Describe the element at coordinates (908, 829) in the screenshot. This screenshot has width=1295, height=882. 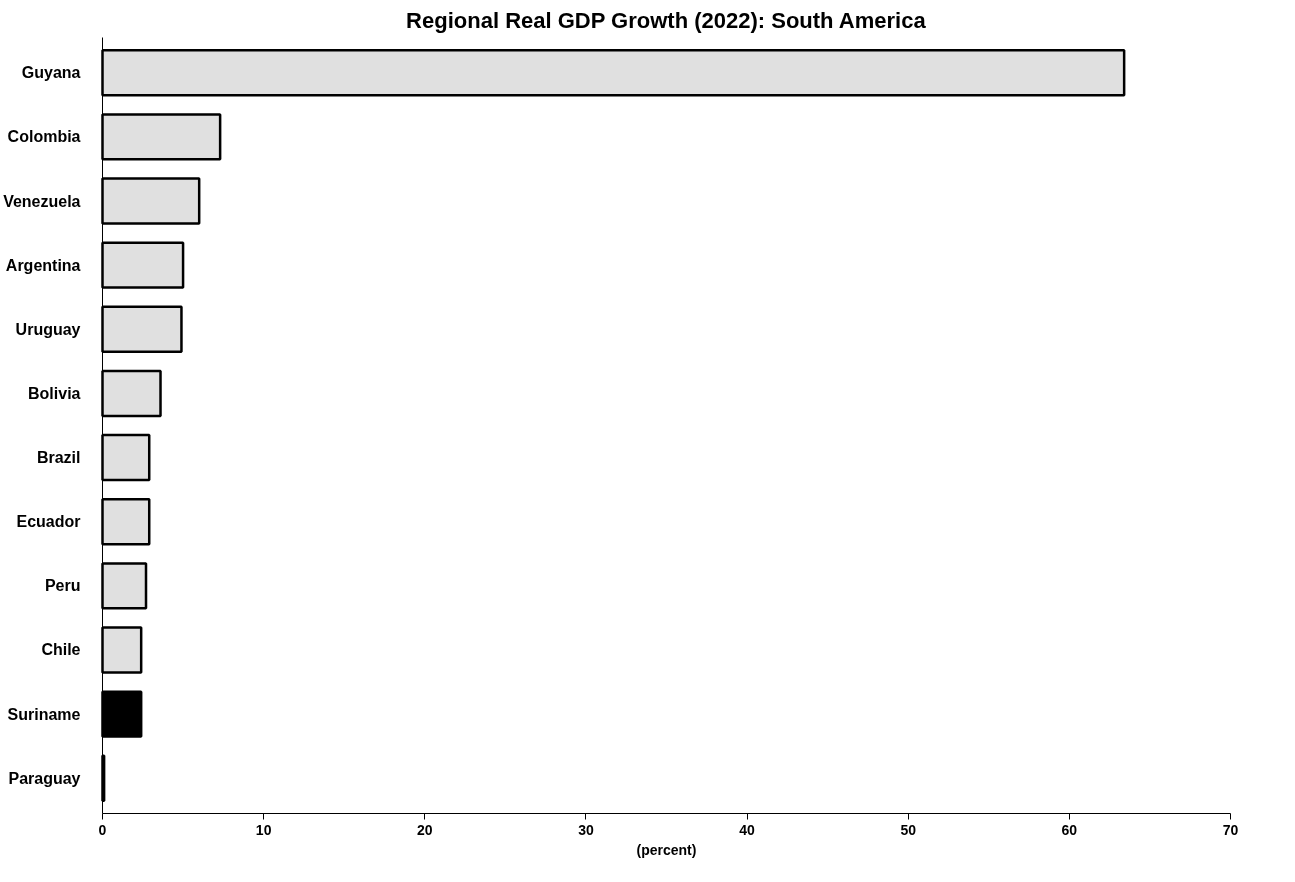
I see `x-tick-label: 50` at that location.